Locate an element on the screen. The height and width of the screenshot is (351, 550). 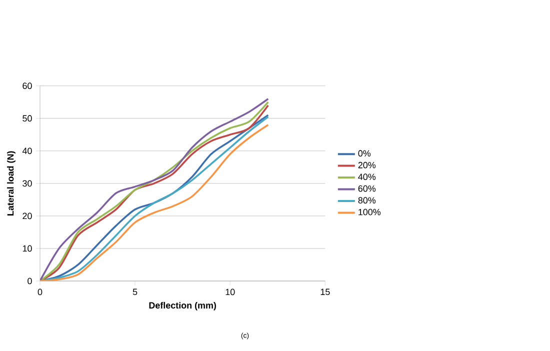
y-tick-label: 50 is located at coordinates (27, 118).